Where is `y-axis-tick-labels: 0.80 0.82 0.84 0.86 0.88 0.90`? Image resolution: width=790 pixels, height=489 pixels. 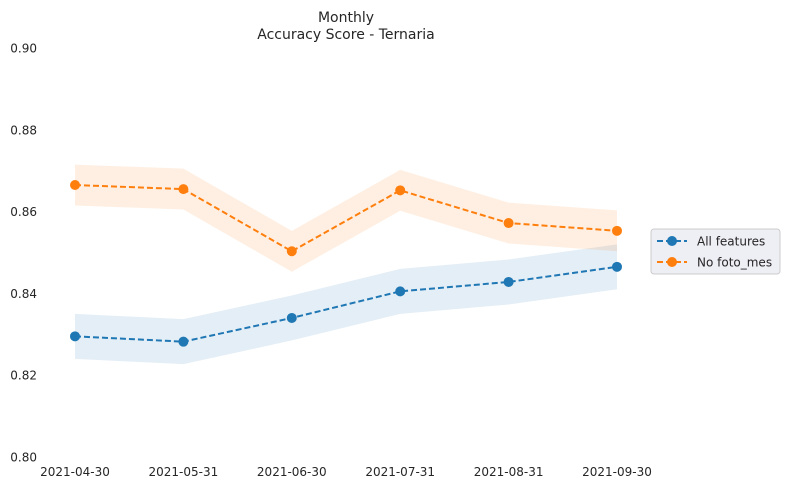
y-axis-tick-labels: 0.80 0.82 0.84 0.86 0.88 0.90 is located at coordinates (23, 253).